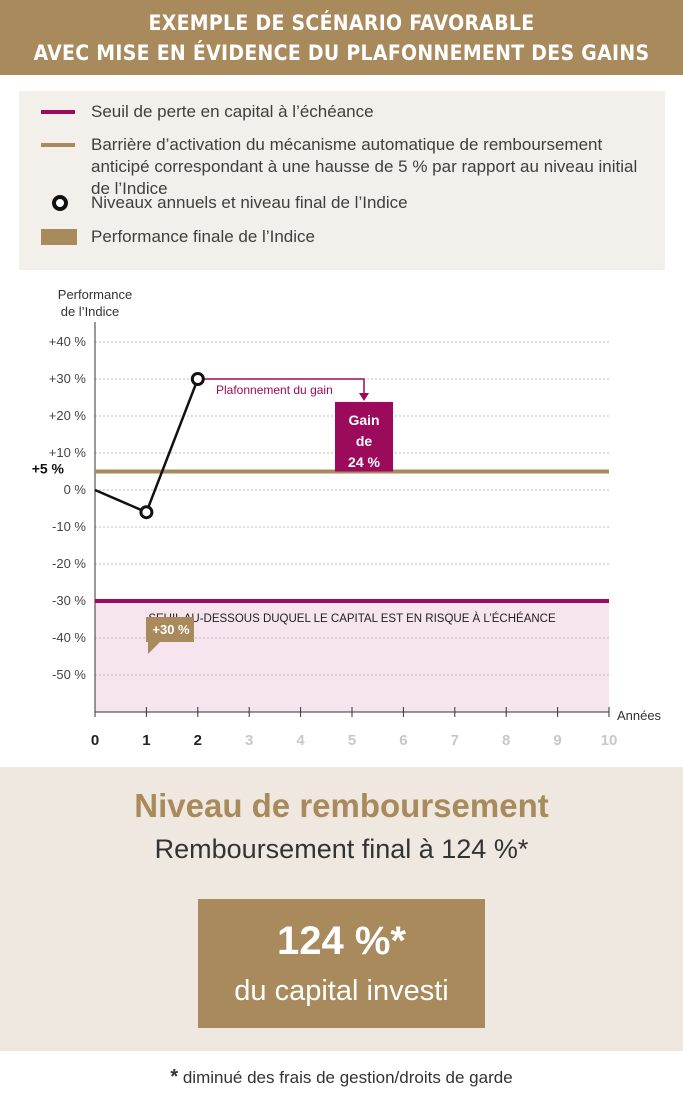  What do you see at coordinates (249, 740) in the screenshot?
I see `x-tick-label: 3` at bounding box center [249, 740].